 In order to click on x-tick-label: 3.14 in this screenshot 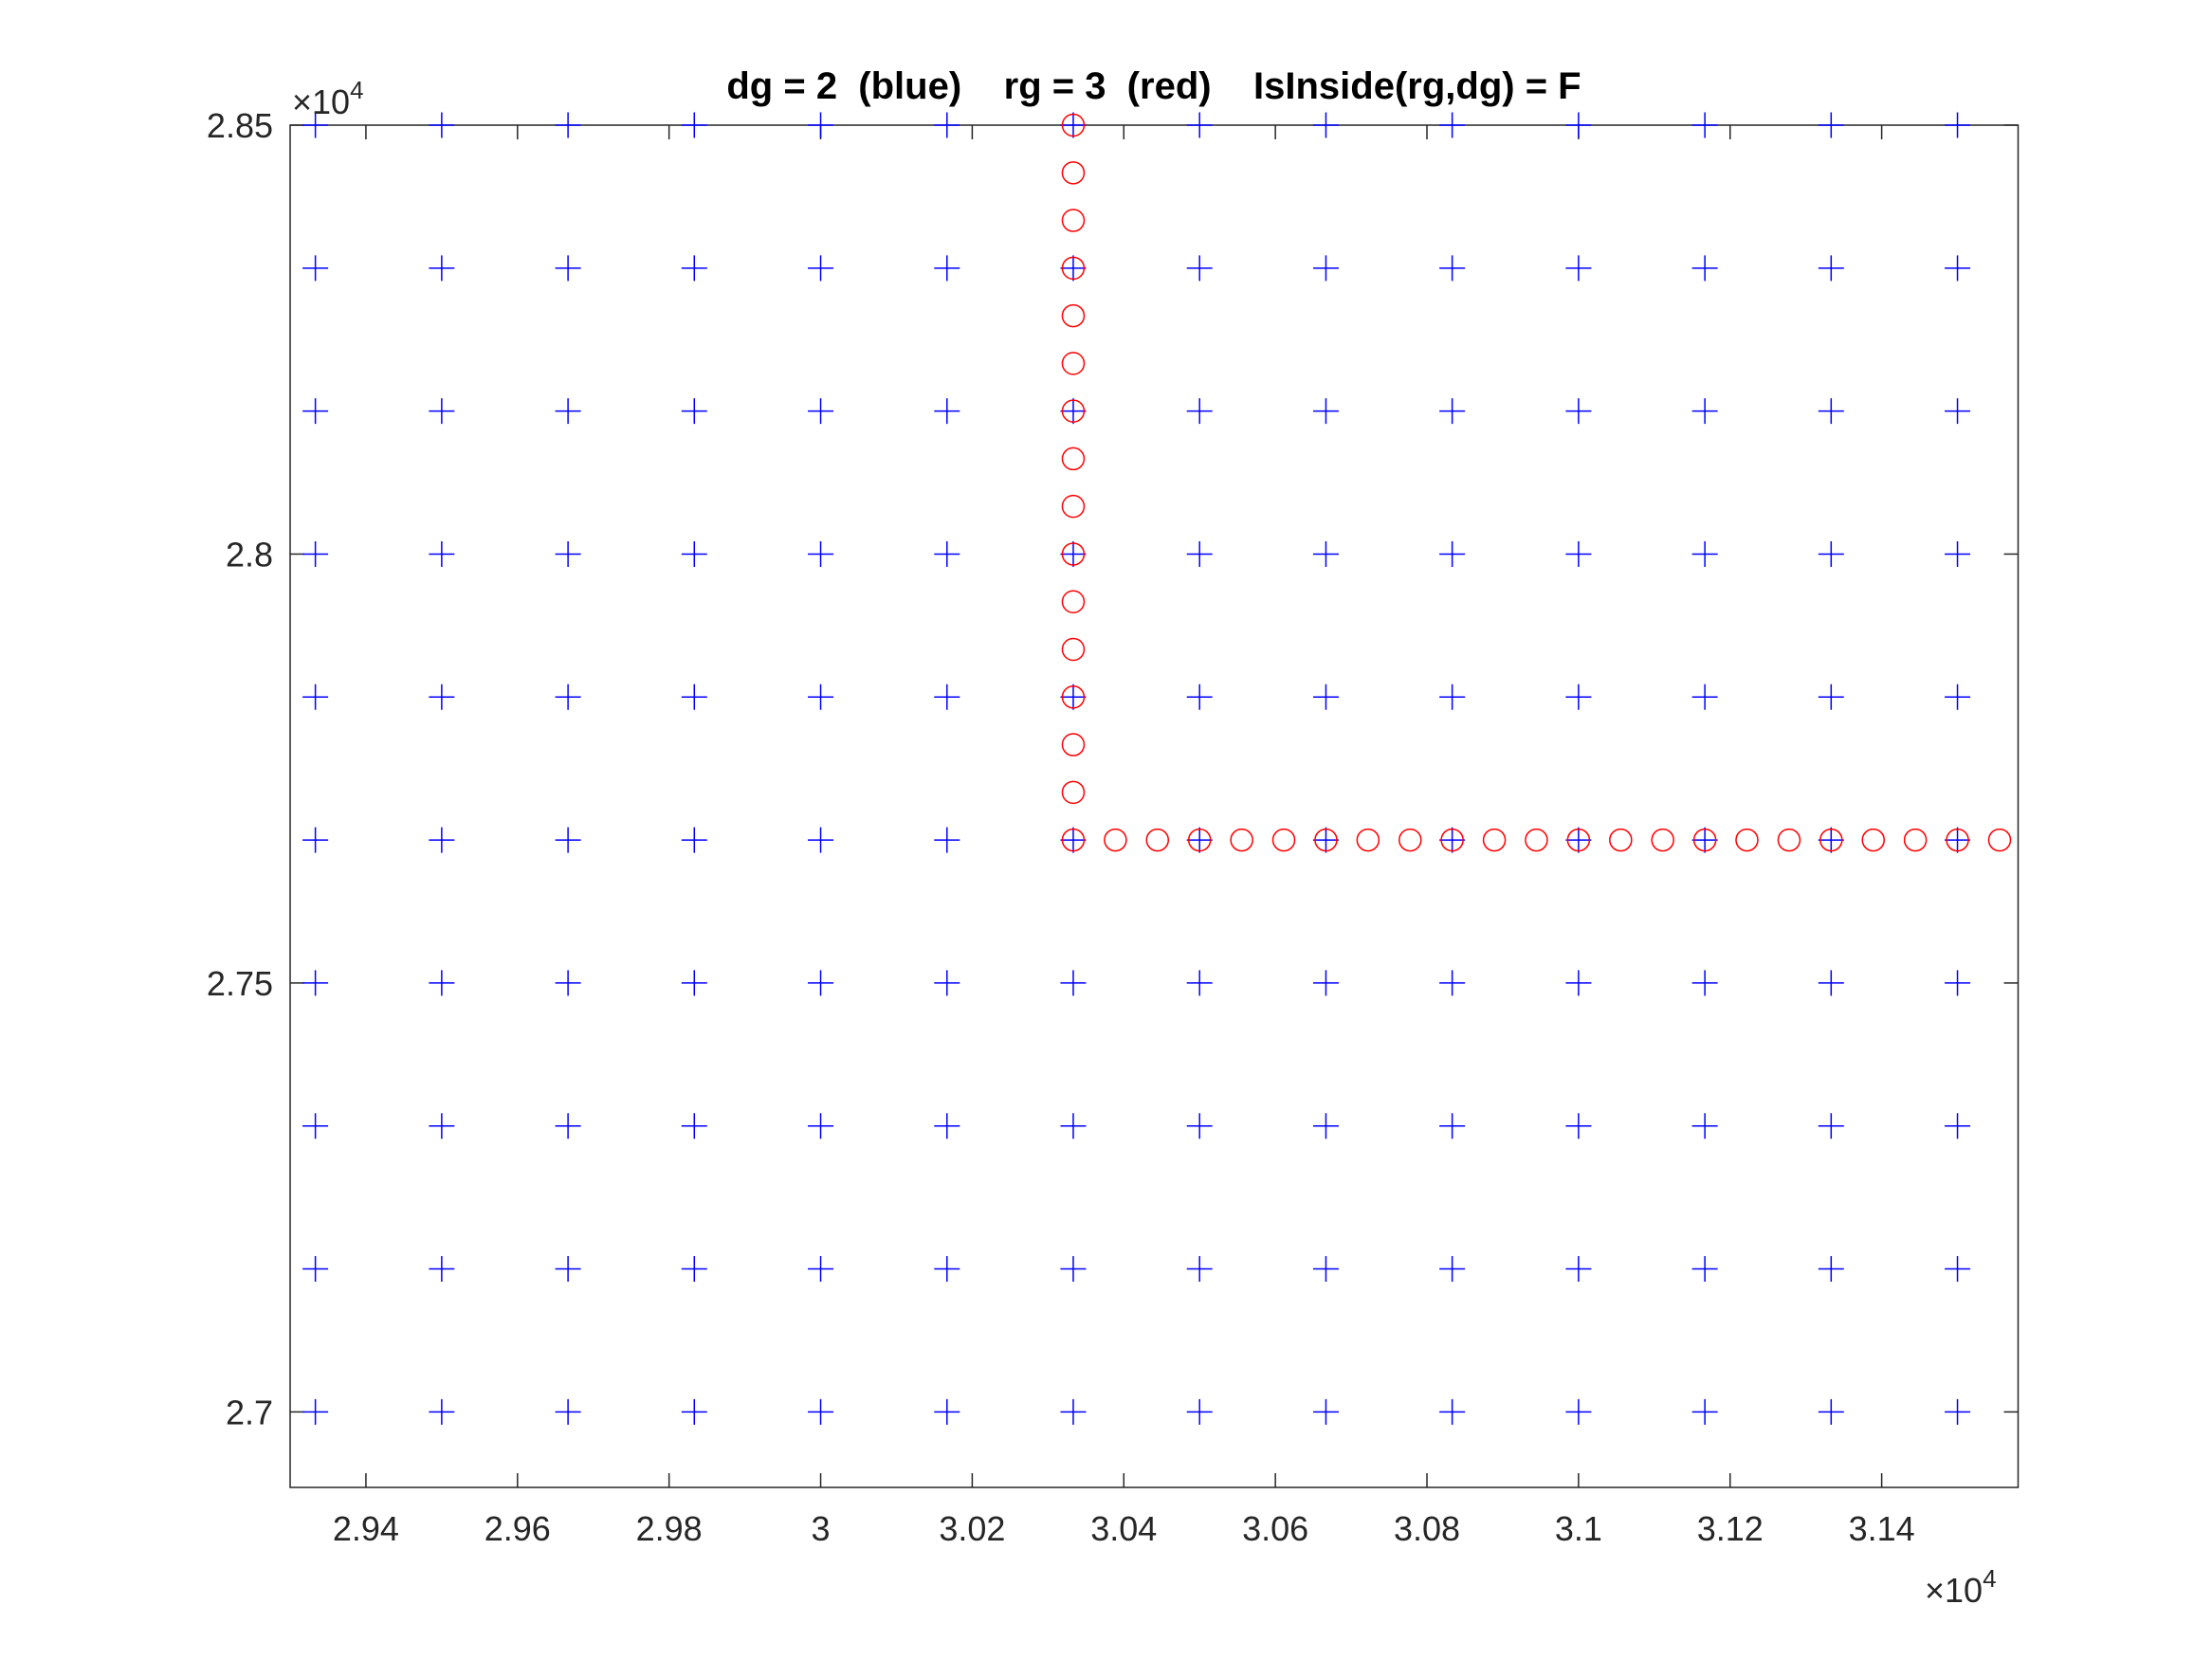, I will do `click(1882, 1528)`.